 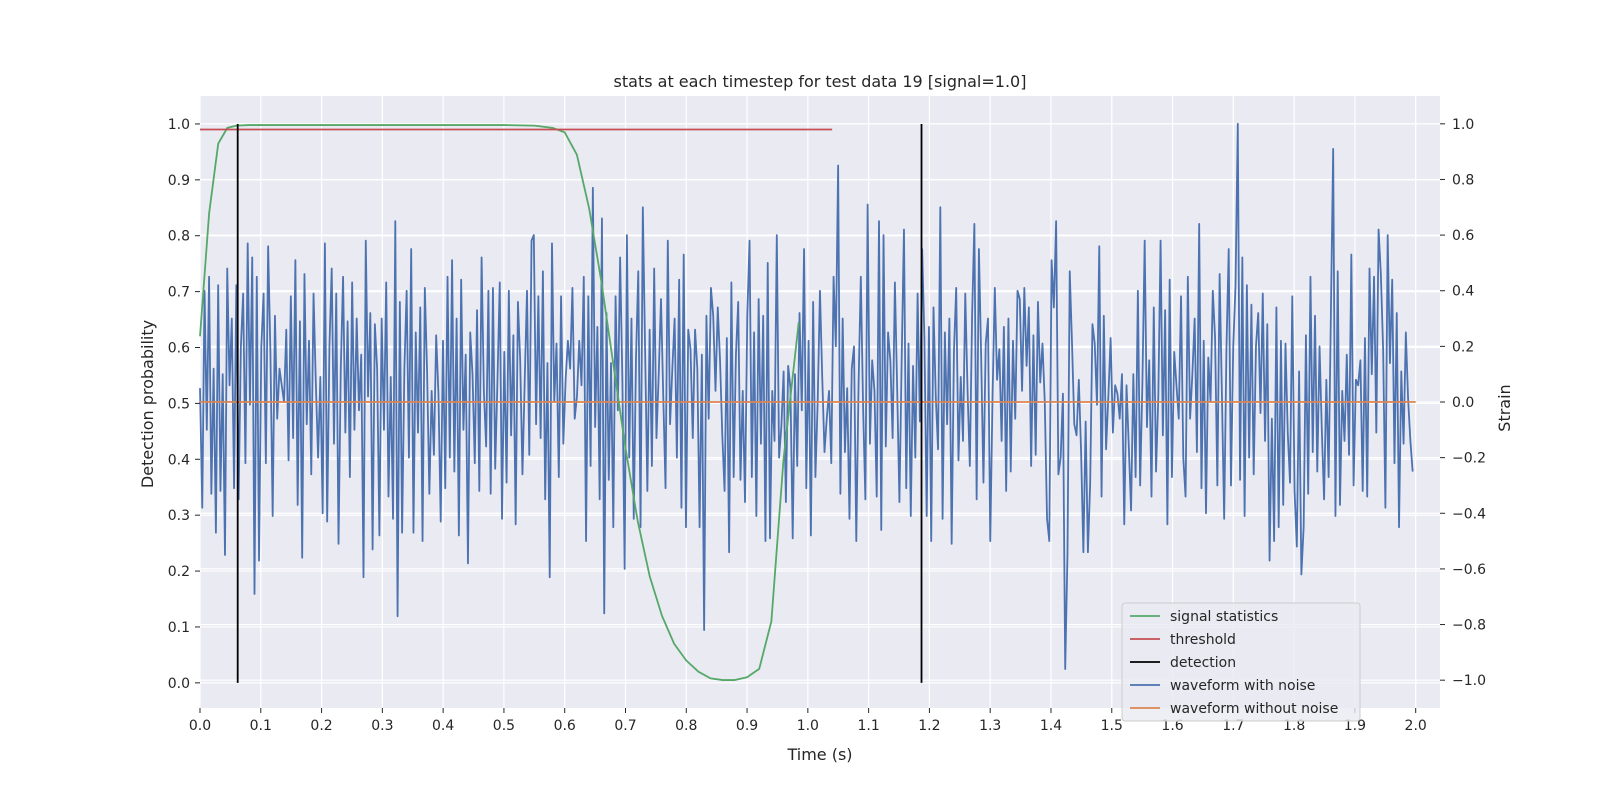 What do you see at coordinates (200, 726) in the screenshot?
I see `x-tick-label: 0.0` at bounding box center [200, 726].